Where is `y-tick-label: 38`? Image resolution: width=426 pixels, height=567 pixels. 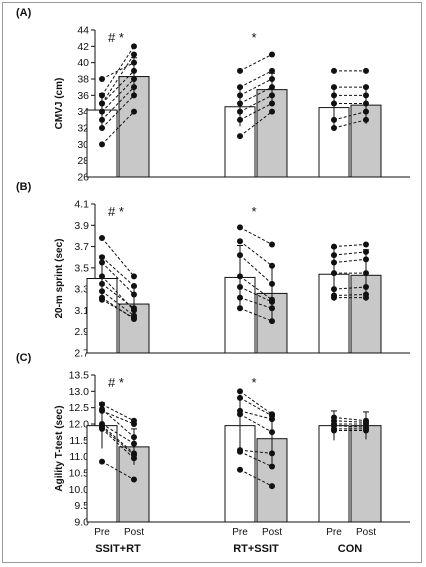
y-tick-label: 38 is located at coordinates (83, 80).